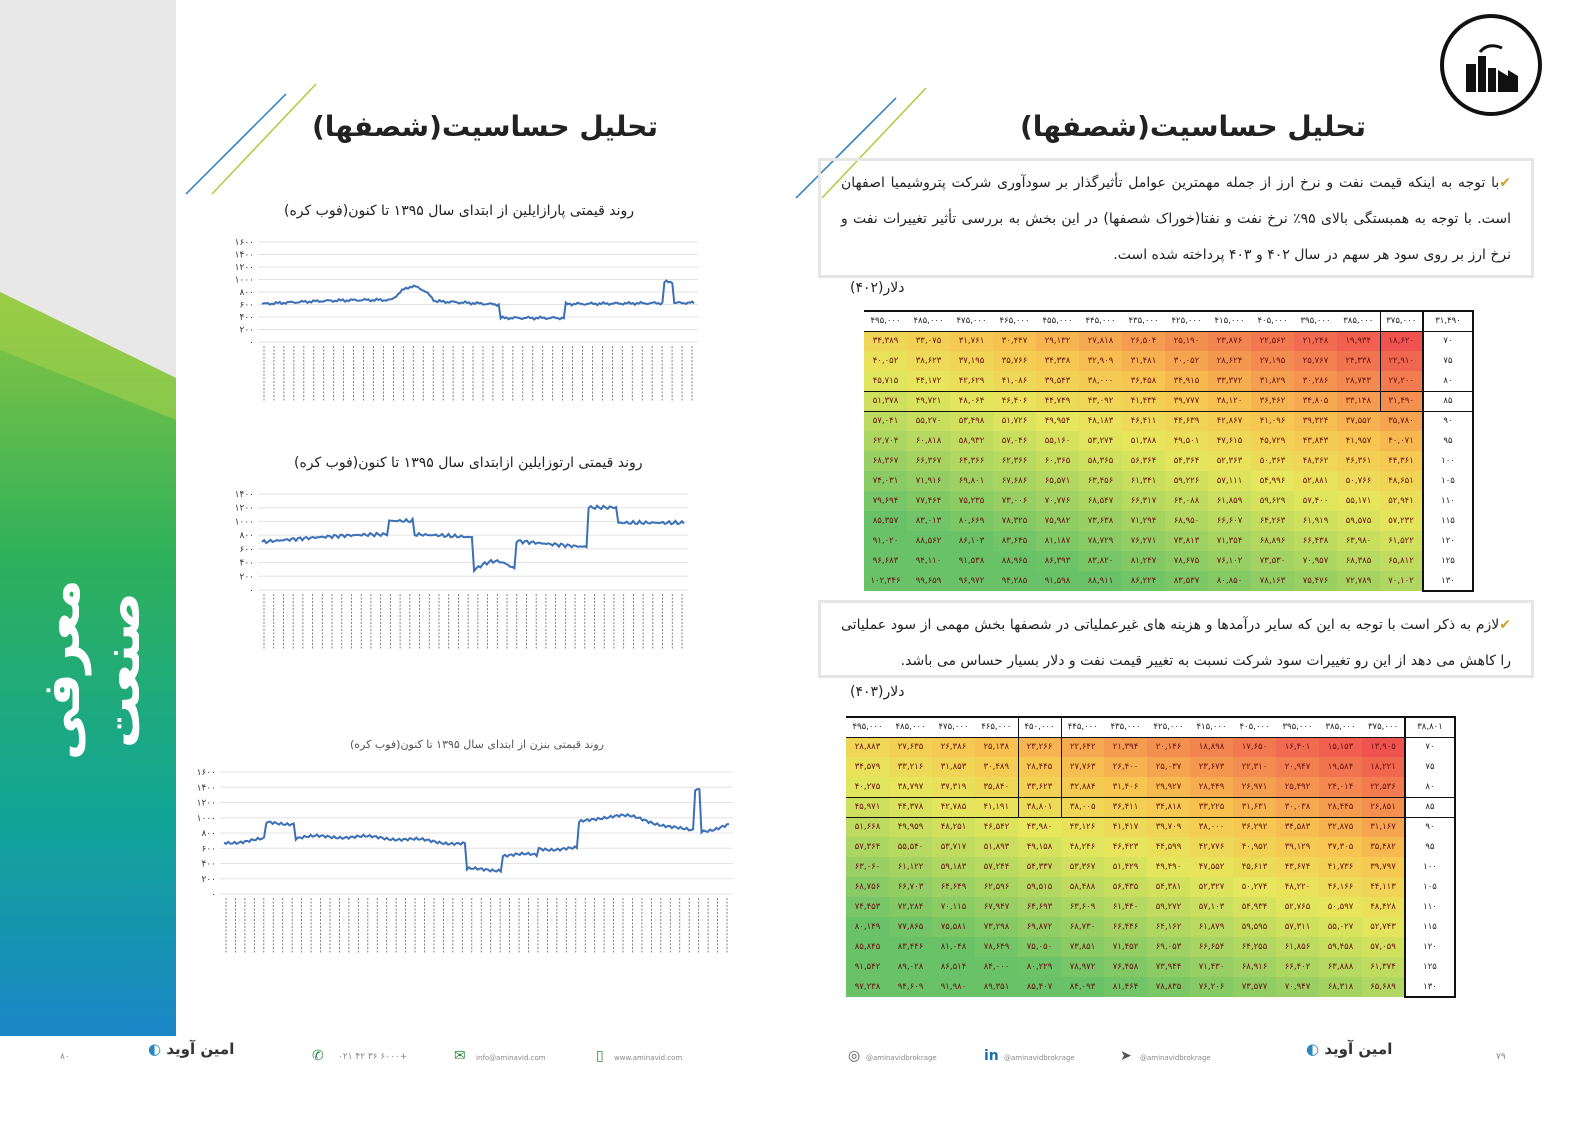 Image resolution: width=1587 pixels, height=1122 pixels. Describe the element at coordinates (971, 541) in the screenshot. I see `table-cell: ۸۶,۱۰۳` at that location.